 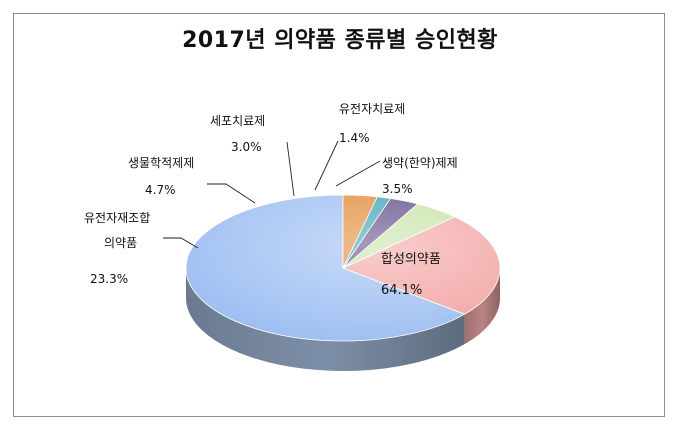 What do you see at coordinates (237, 121) in the screenshot?
I see `slice-name-label-3: 세포치료제` at bounding box center [237, 121].